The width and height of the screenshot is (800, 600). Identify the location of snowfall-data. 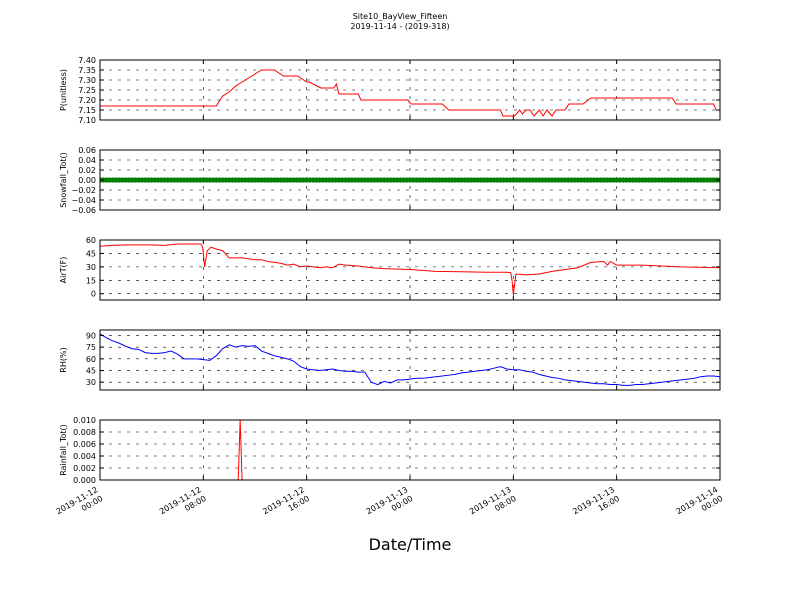
(410, 180).